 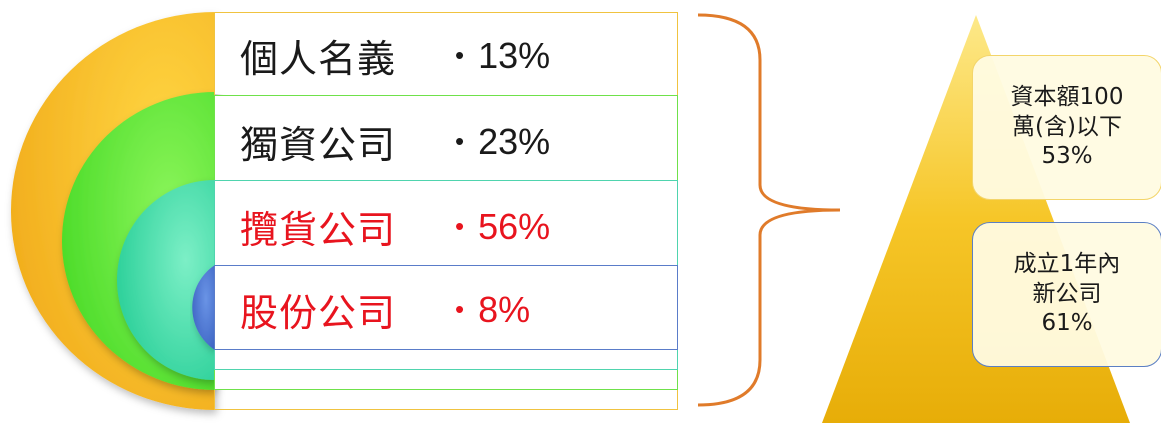 What do you see at coordinates (450, 309) in the screenshot?
I see `ring-label-4: 股份公司 • 8%` at bounding box center [450, 309].